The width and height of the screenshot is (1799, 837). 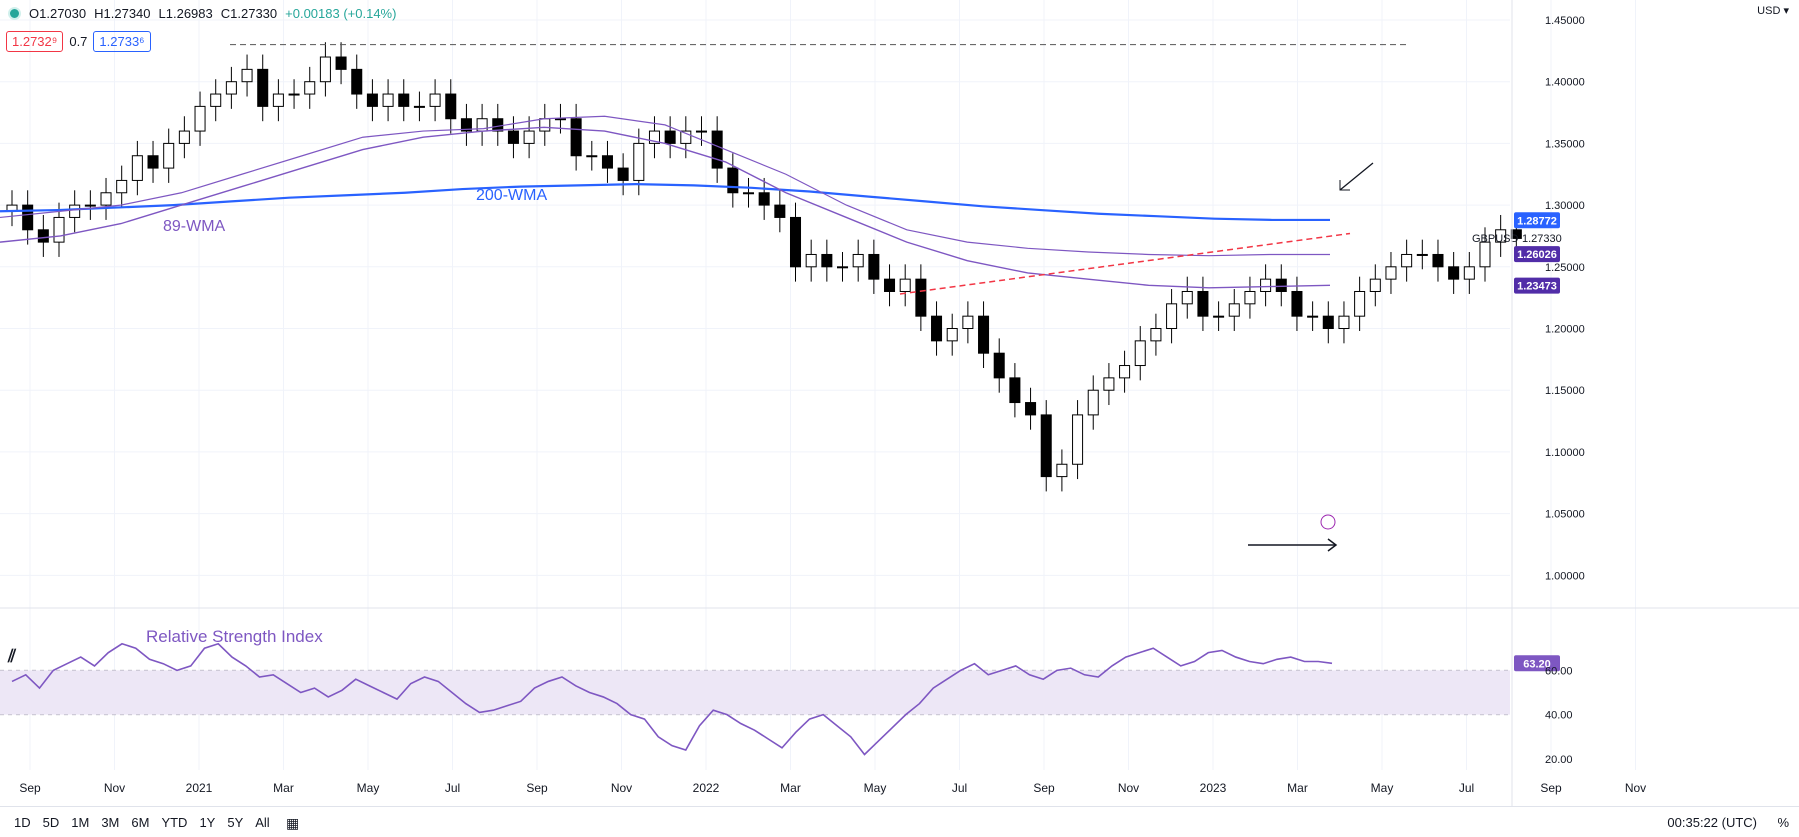 I want to click on rsi-value-badge: 63.20, so click(x=1537, y=664).